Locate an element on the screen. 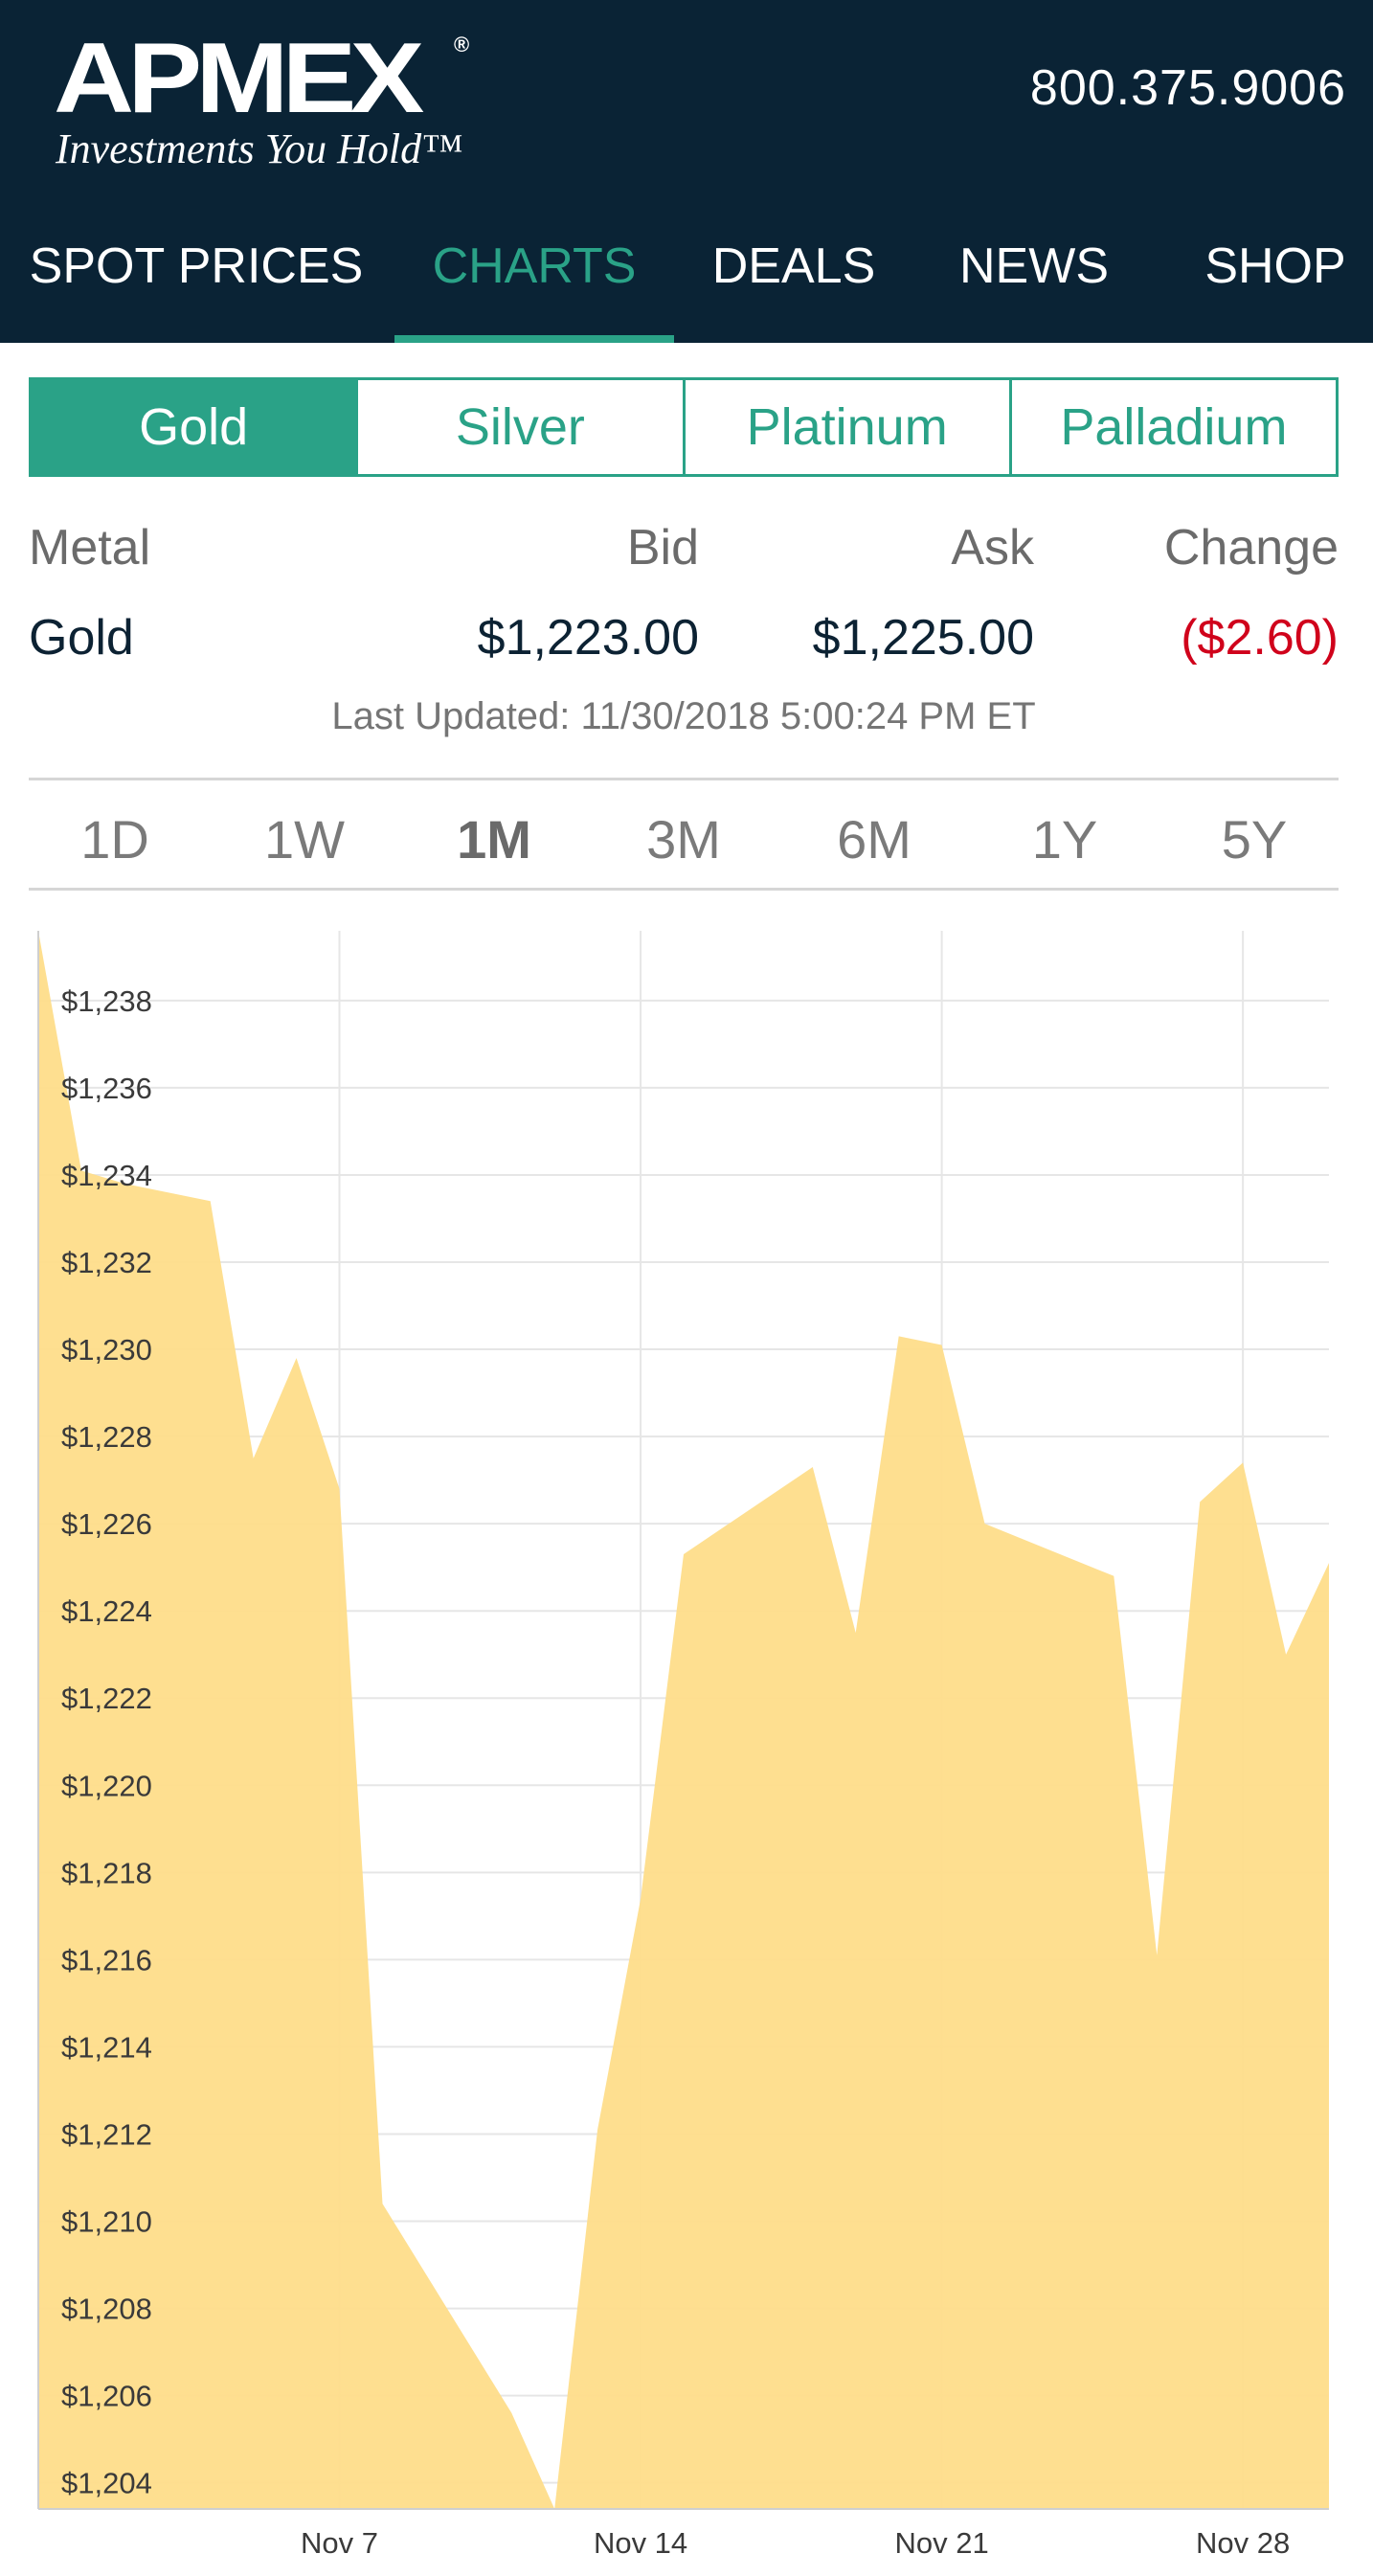 This screenshot has width=1373, height=2576. metal-tab-platinum: Platinum is located at coordinates (847, 427).